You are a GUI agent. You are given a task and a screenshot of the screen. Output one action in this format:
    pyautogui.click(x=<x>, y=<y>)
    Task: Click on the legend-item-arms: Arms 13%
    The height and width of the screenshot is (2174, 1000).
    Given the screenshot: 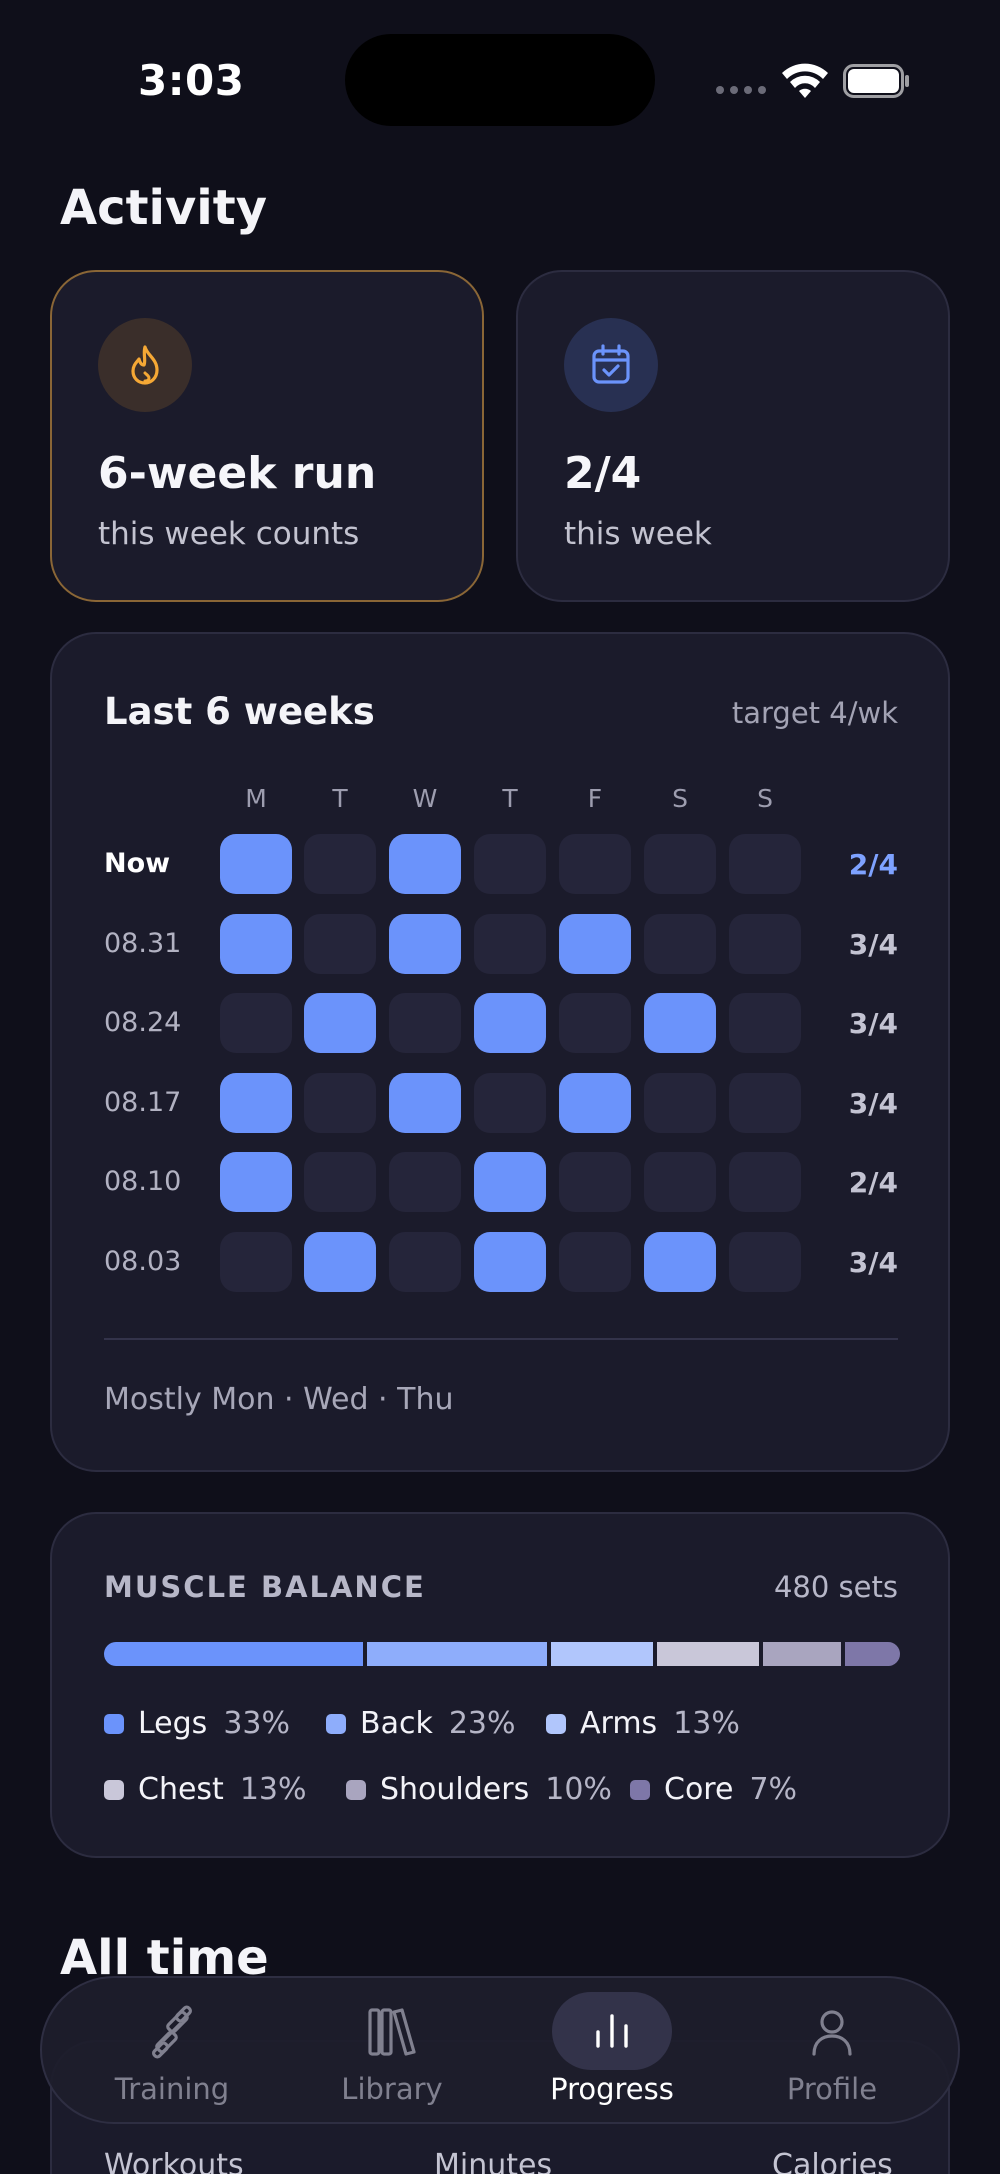 What is the action you would take?
    pyautogui.click(x=643, y=1723)
    